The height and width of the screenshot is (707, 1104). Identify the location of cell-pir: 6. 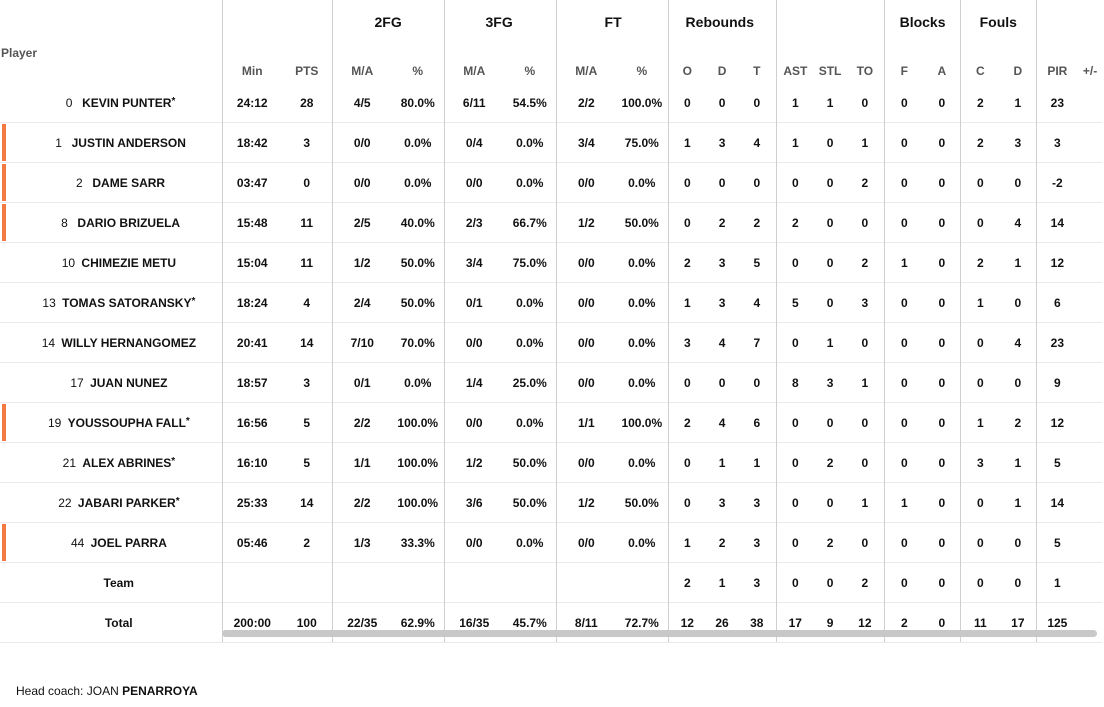
(1057, 302).